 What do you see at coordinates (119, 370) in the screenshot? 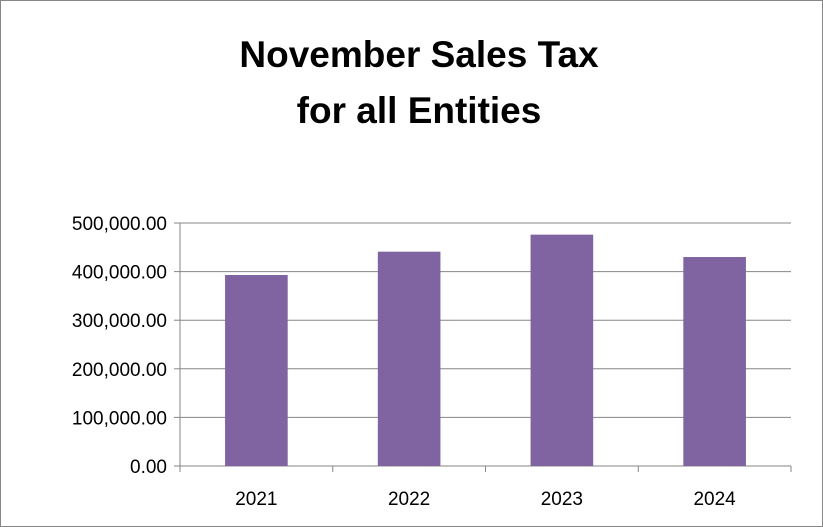
I see `y-tick-label-2: 200,000.00` at bounding box center [119, 370].